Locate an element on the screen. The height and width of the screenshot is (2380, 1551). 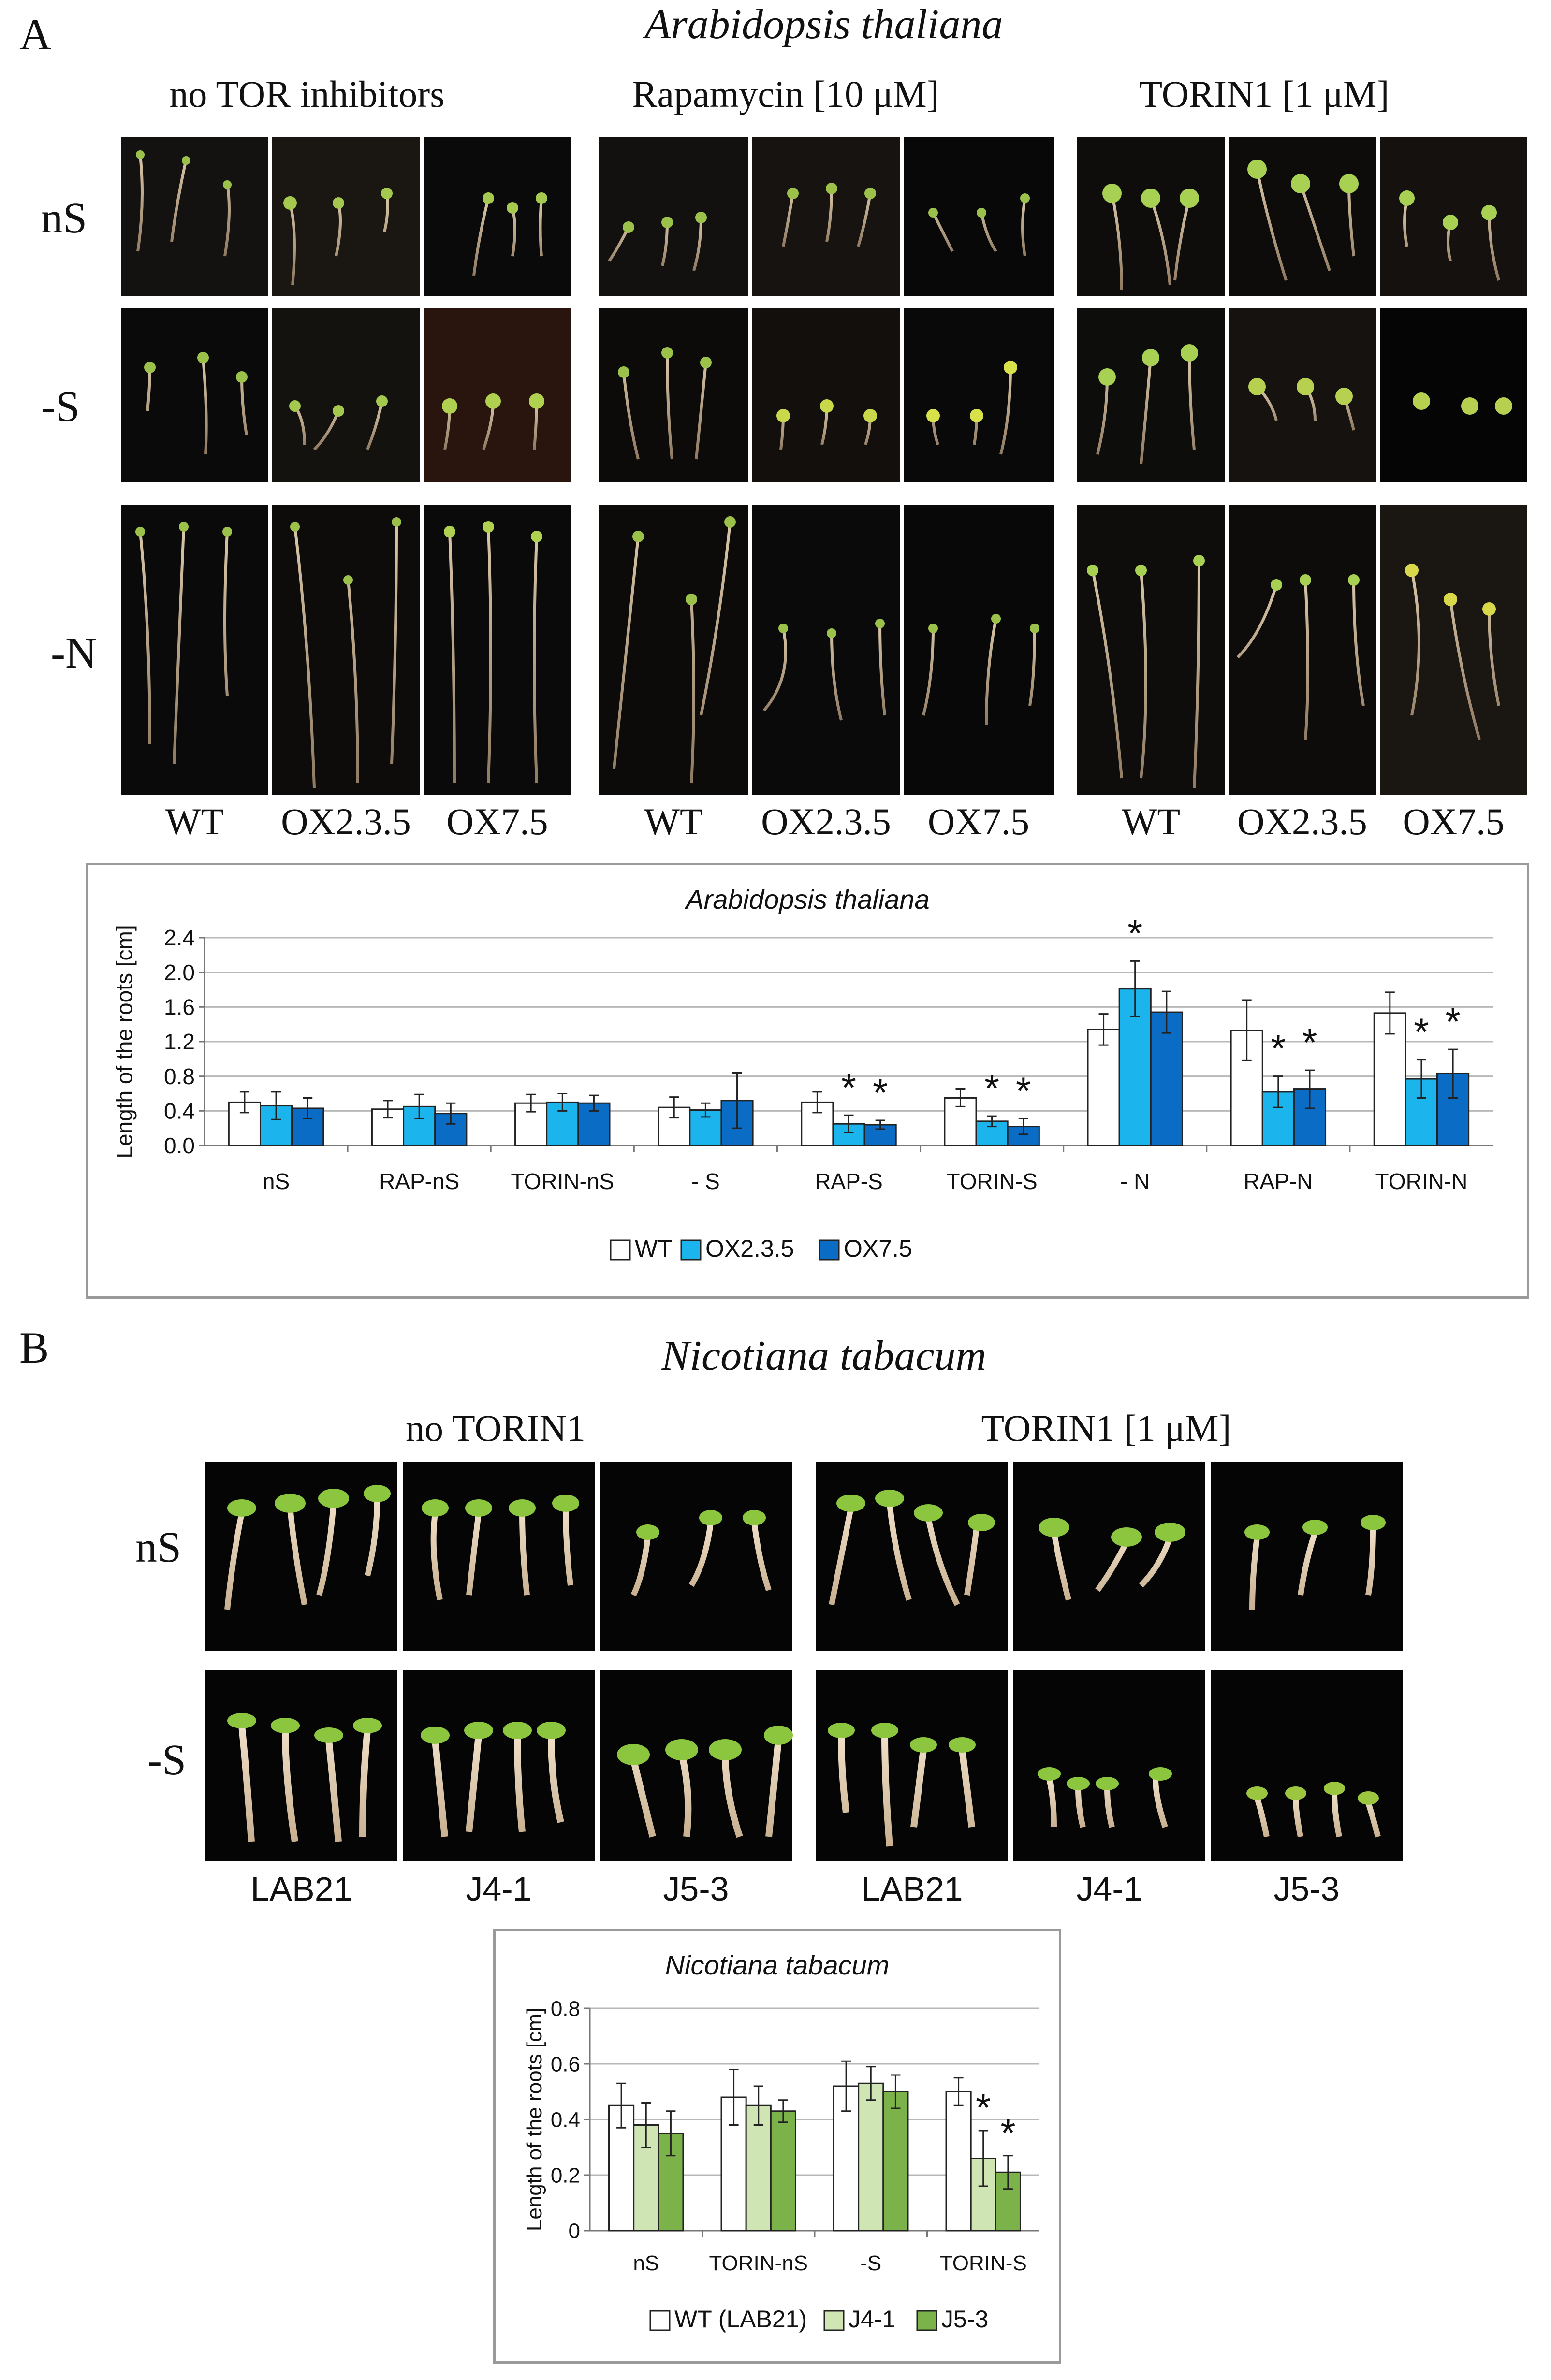
chart-a-ytick-label: 0.4 is located at coordinates (179, 1110).